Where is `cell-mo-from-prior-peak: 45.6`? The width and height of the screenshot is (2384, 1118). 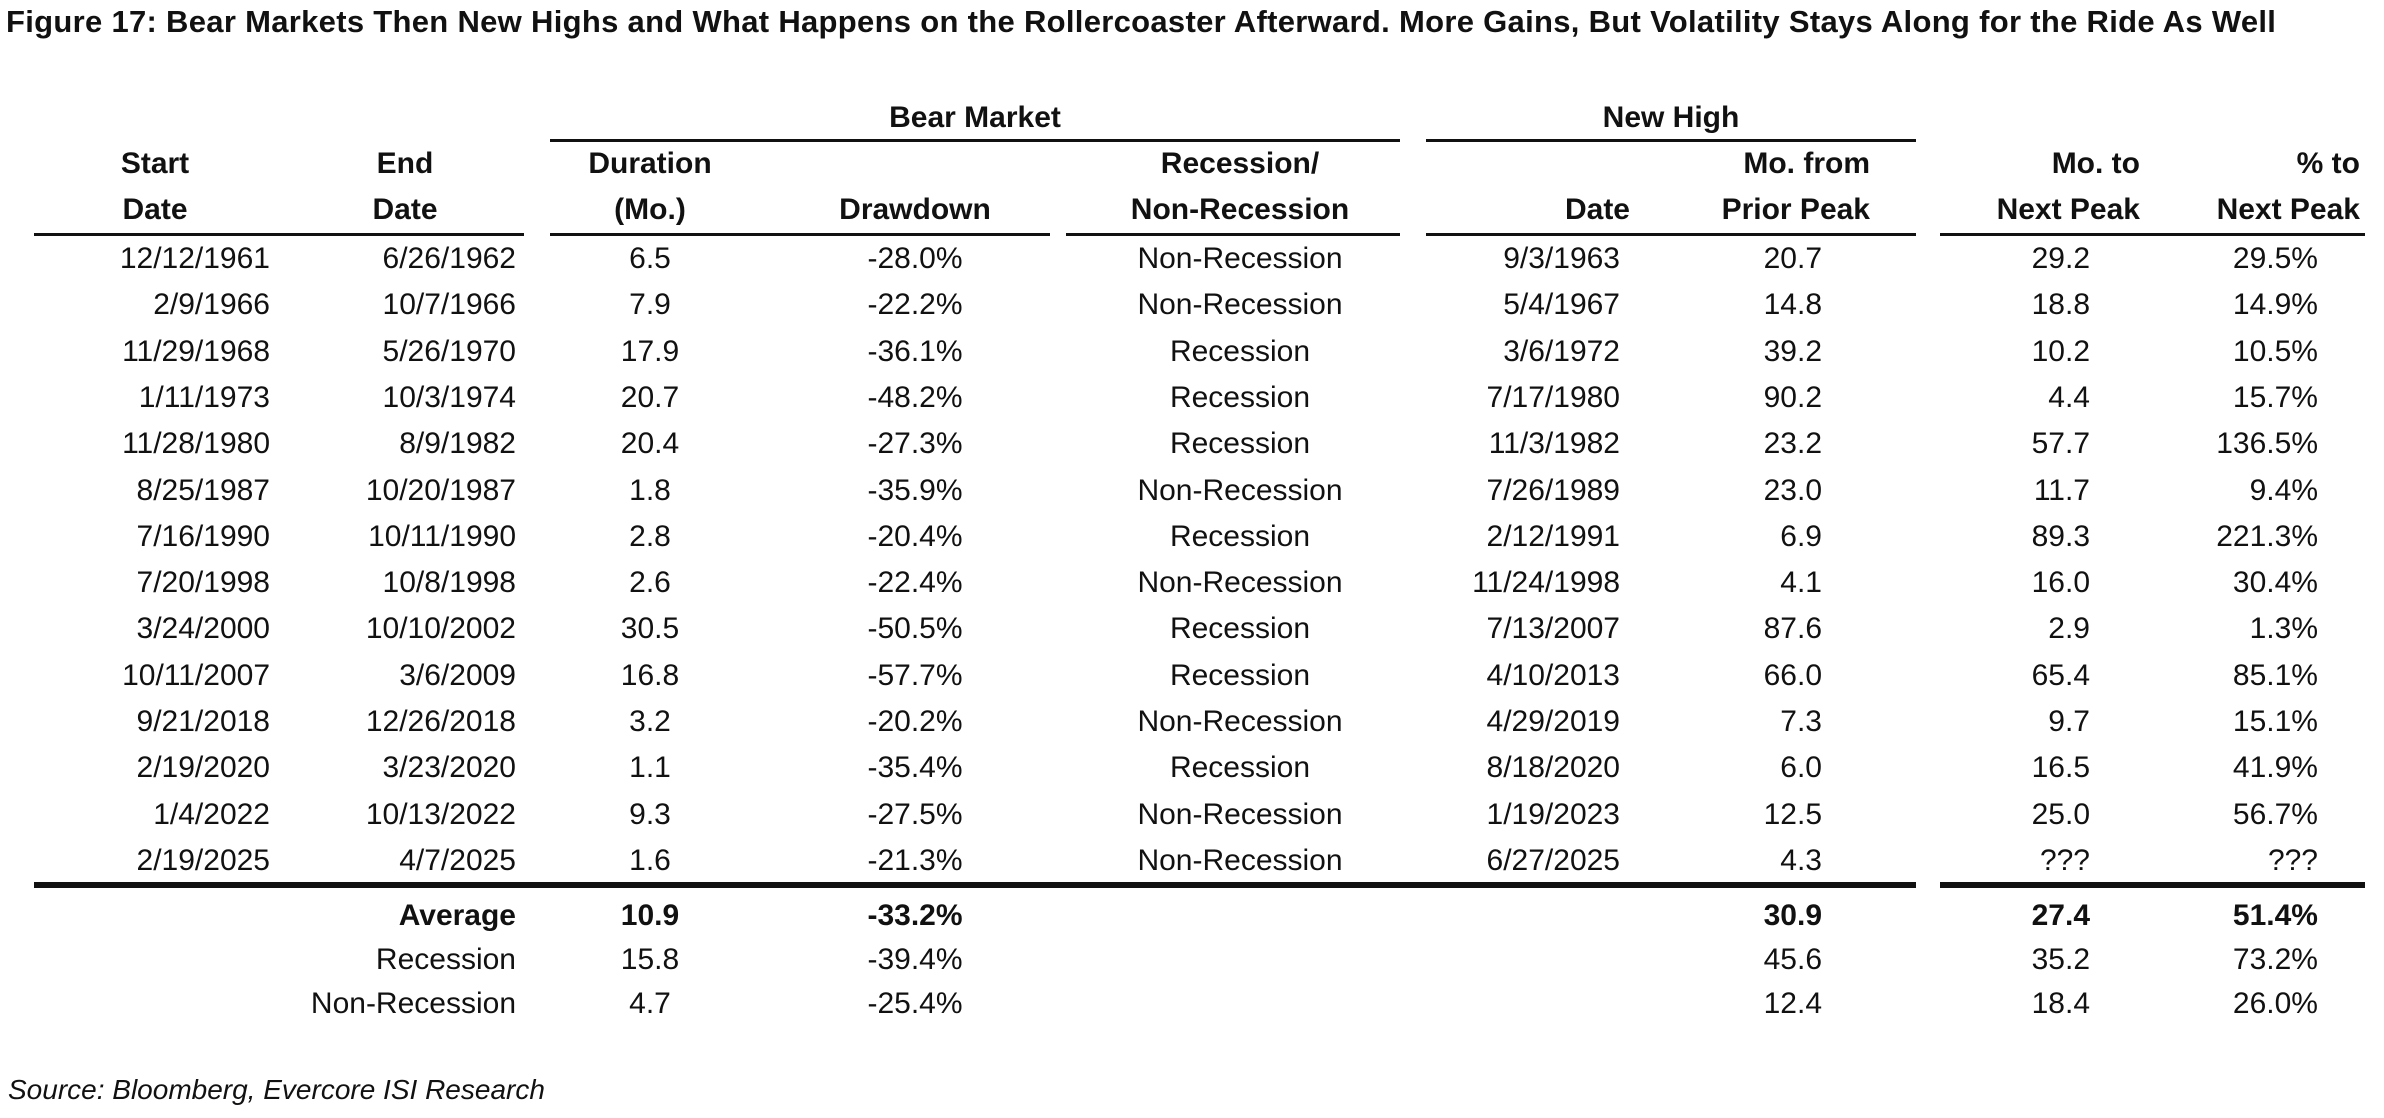
cell-mo-from-prior-peak: 45.6 is located at coordinates (1792, 959).